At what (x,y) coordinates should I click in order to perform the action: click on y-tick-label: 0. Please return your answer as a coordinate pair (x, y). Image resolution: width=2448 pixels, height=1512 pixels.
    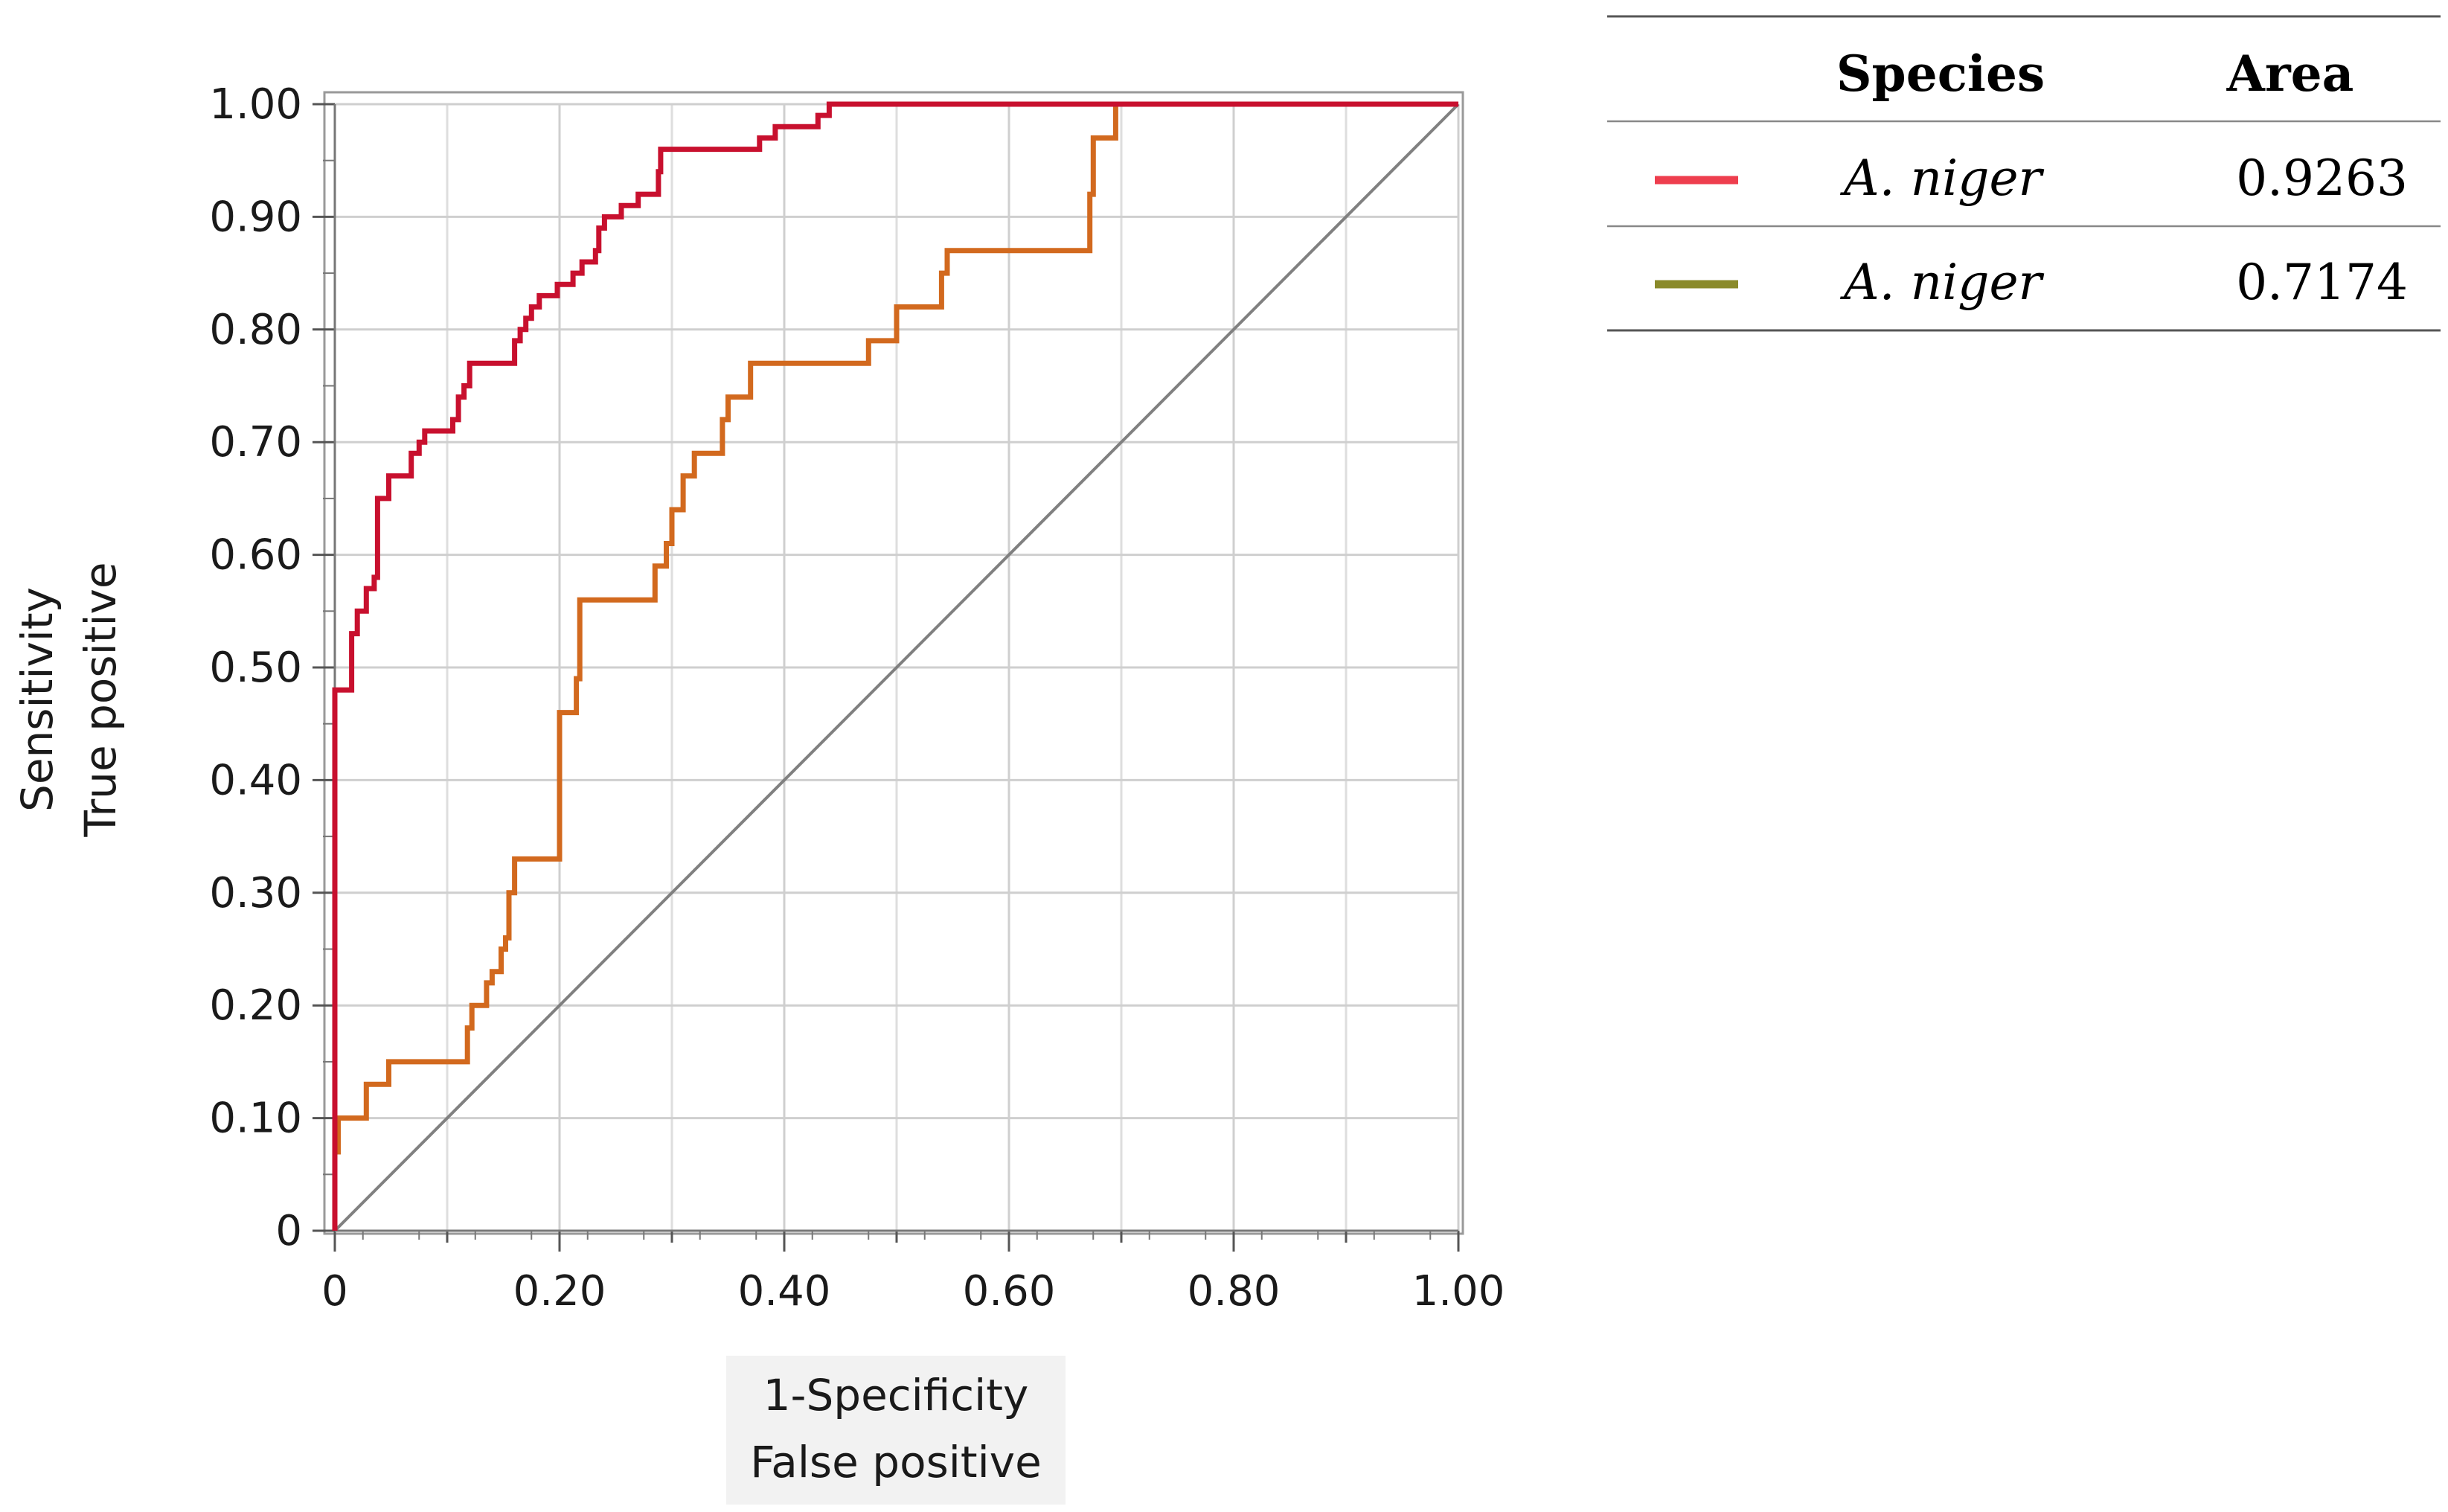
    Looking at the image, I should click on (288, 1231).